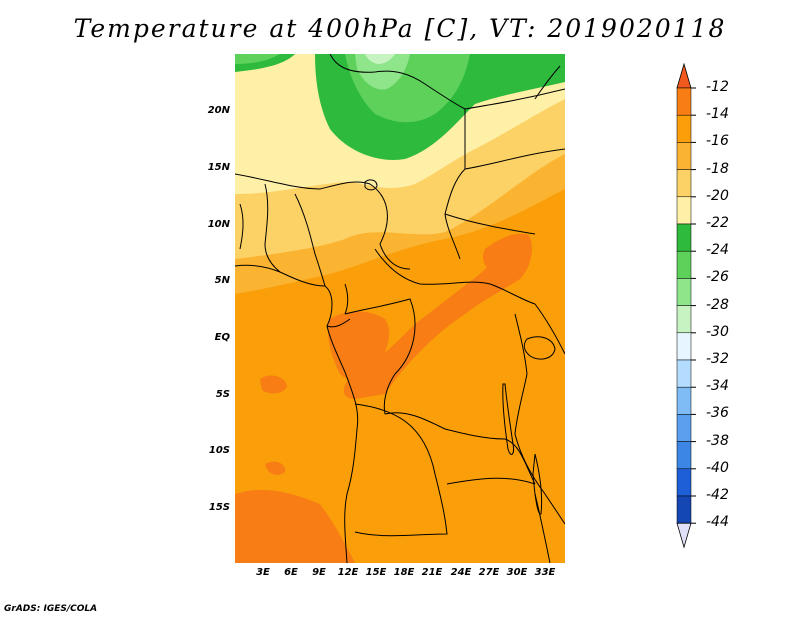 This screenshot has width=800, height=618. I want to click on lat-tick-label: 15N, so click(218, 167).